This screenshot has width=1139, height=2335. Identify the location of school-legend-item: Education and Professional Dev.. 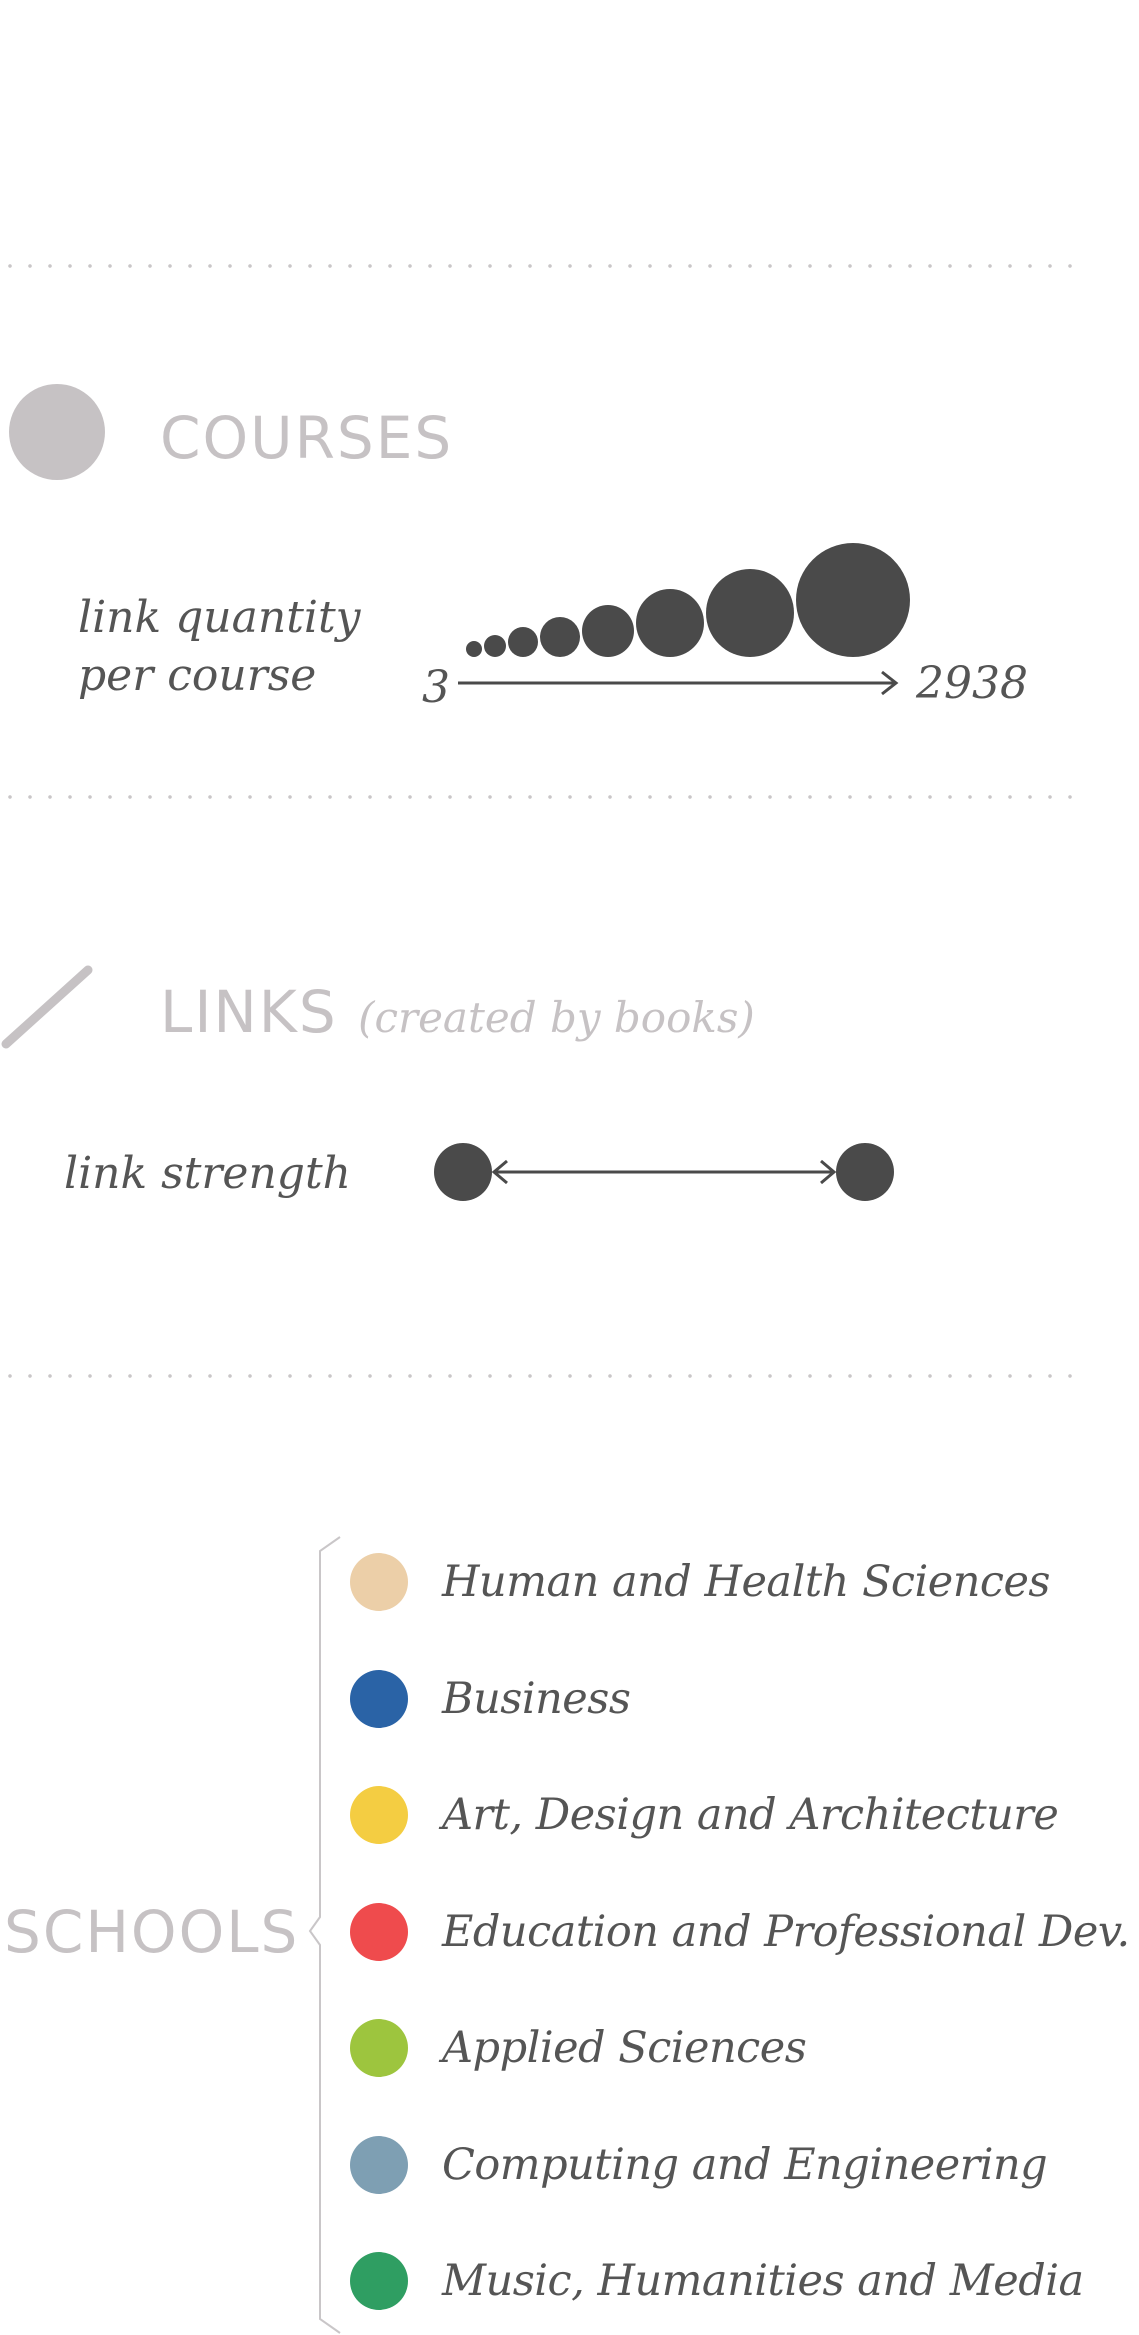
(740, 1932).